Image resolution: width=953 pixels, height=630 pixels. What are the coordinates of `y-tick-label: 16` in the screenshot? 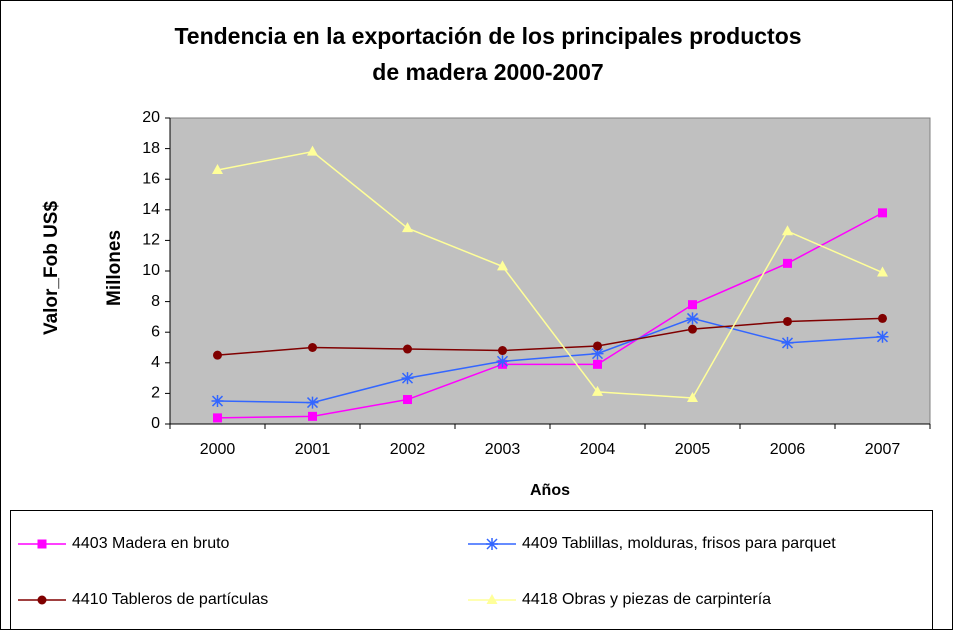 It's located at (151, 178).